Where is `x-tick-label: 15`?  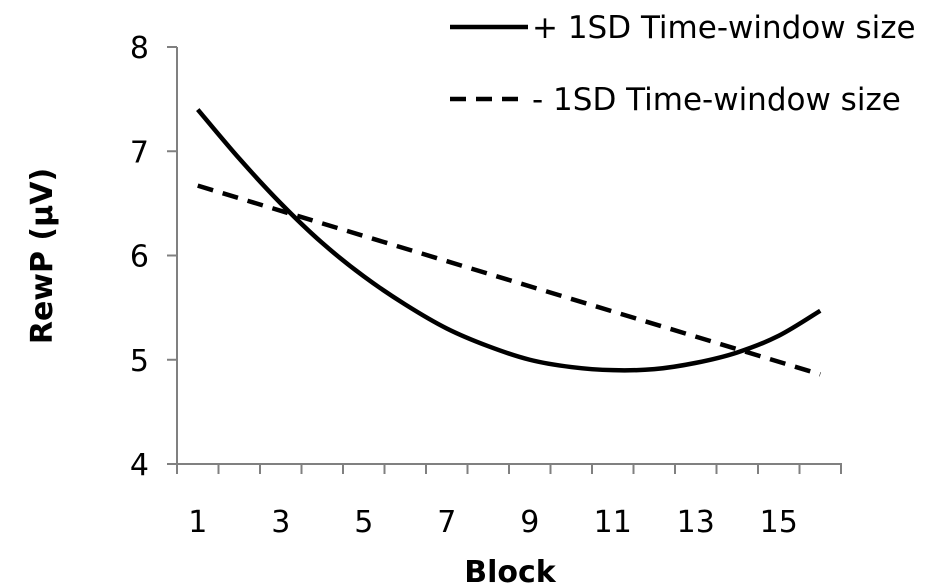
x-tick-label: 15 is located at coordinates (779, 522).